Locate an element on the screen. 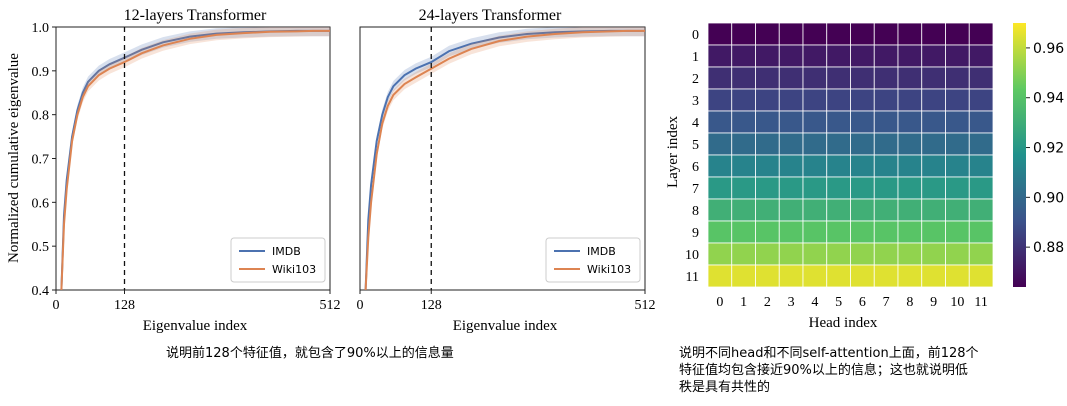  heatmap-ytick-label: 7 is located at coordinates (695, 189).